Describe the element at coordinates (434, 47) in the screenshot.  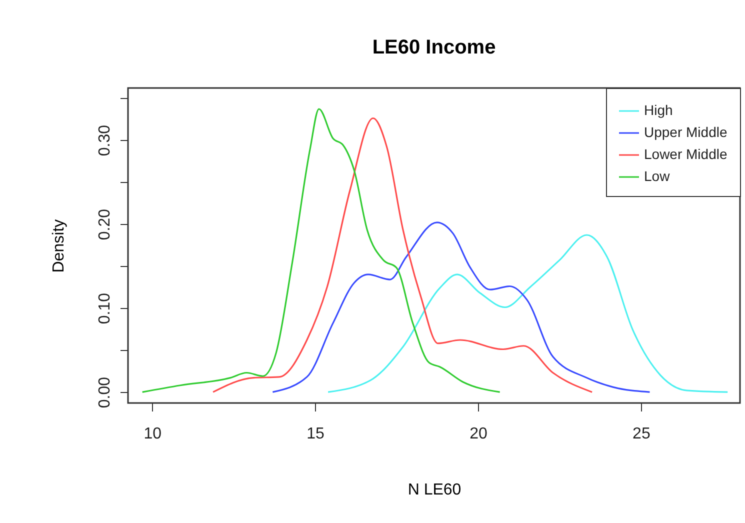
I see `chart-title: LE60 Income` at that location.